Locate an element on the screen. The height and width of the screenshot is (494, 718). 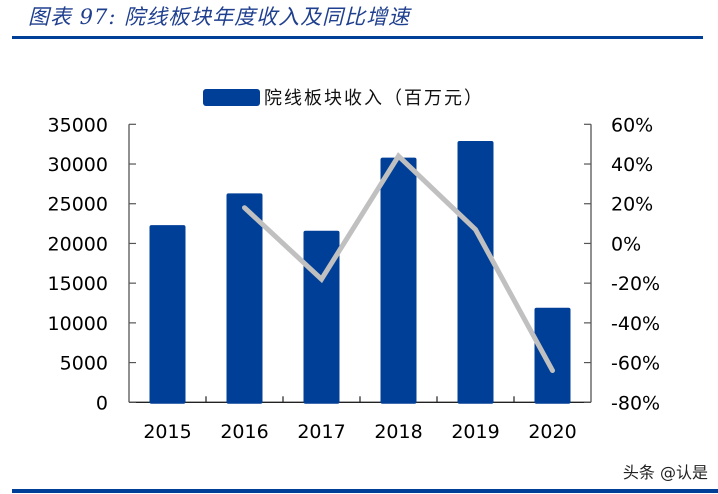
right-tick-label: 40% is located at coordinates (632, 165).